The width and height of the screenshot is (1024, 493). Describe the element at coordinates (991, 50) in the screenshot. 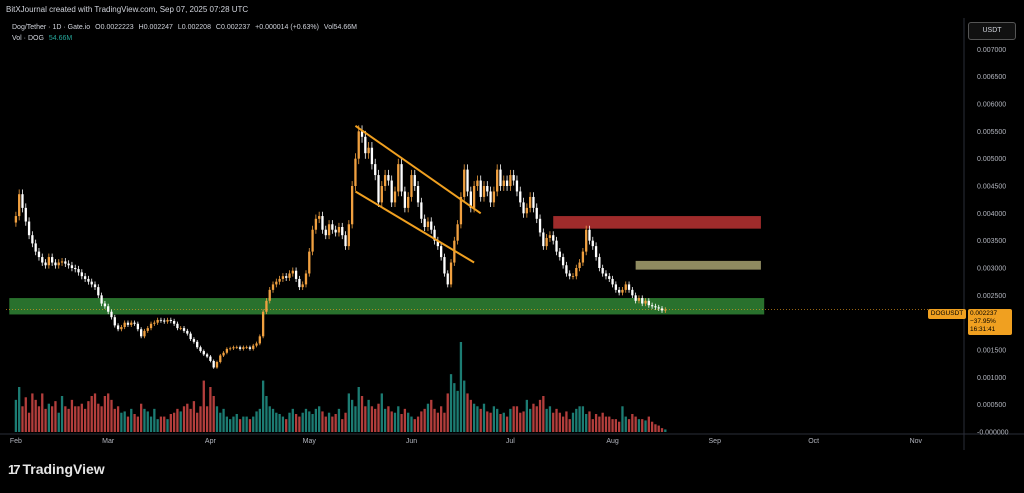

I see `y-tick-label: 0.007000` at that location.